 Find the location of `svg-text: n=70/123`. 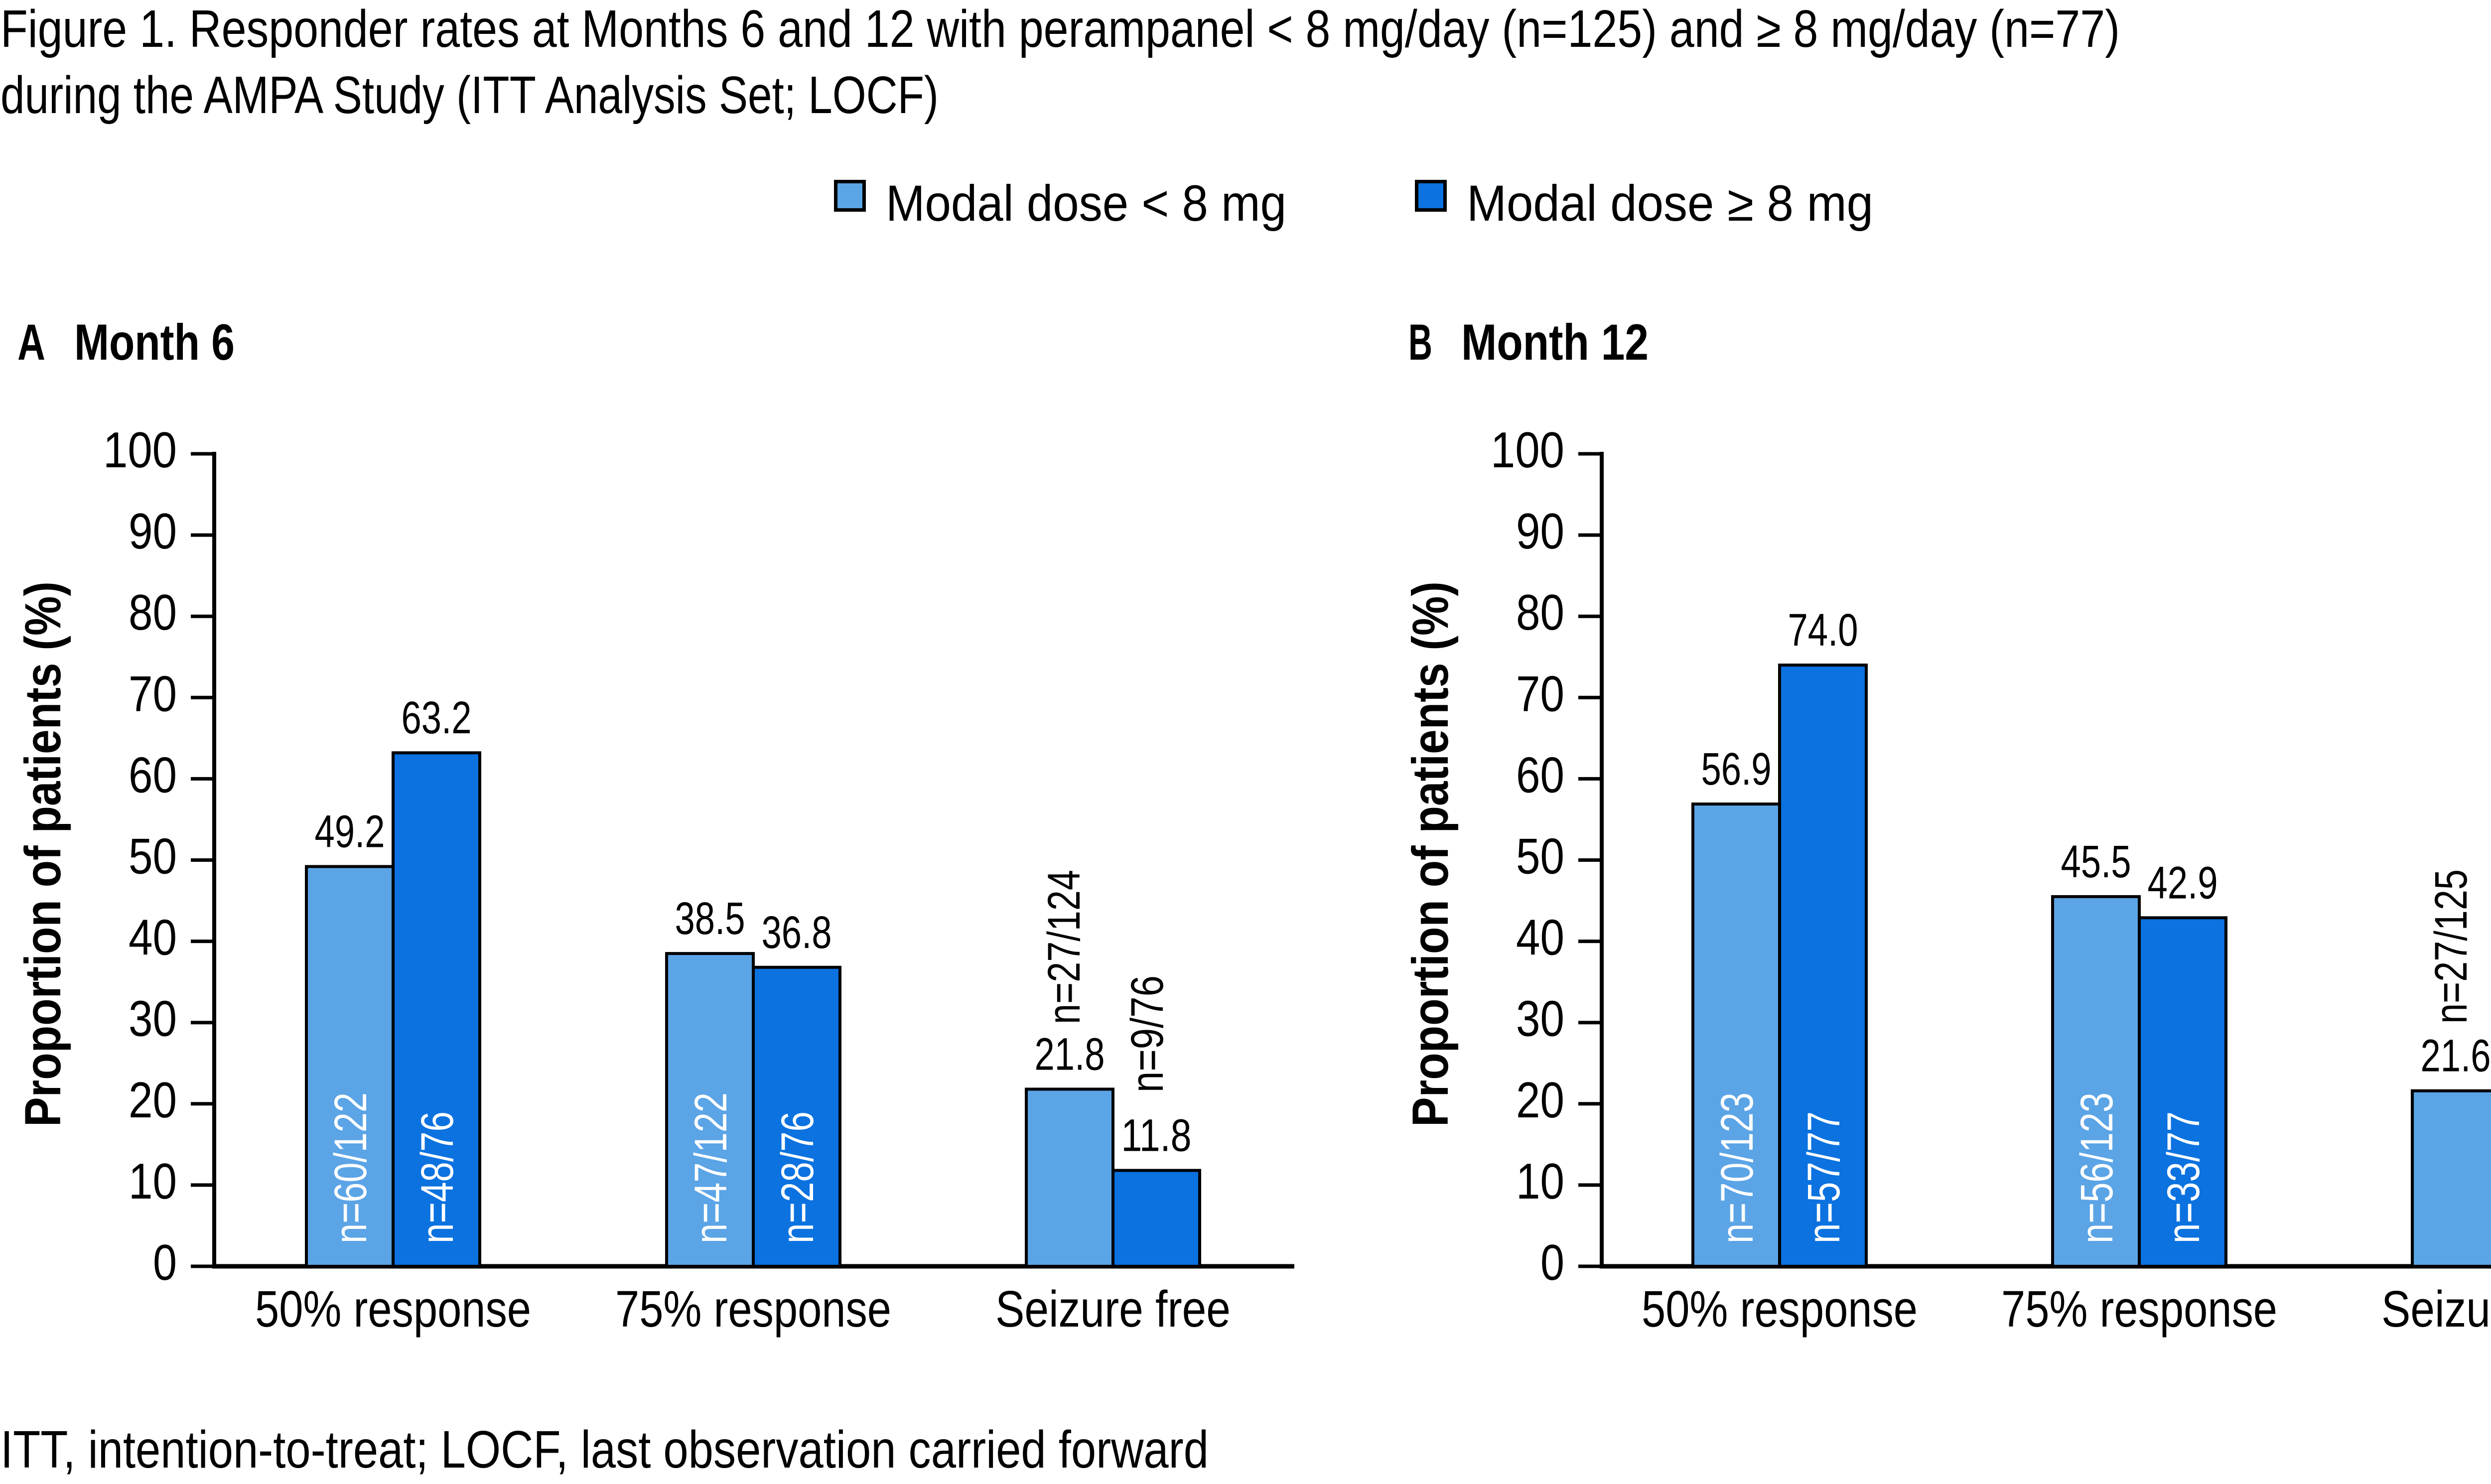

svg-text: n=70/123 is located at coordinates (1738, 1167).